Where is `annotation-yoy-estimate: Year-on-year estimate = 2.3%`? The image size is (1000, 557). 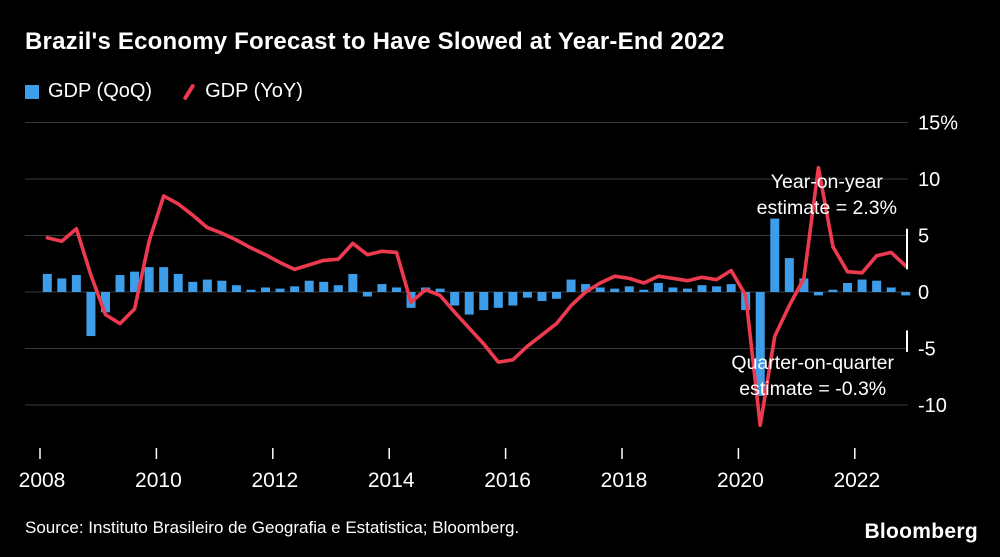 annotation-yoy-estimate: Year-on-year estimate = 2.3% is located at coordinates (827, 195).